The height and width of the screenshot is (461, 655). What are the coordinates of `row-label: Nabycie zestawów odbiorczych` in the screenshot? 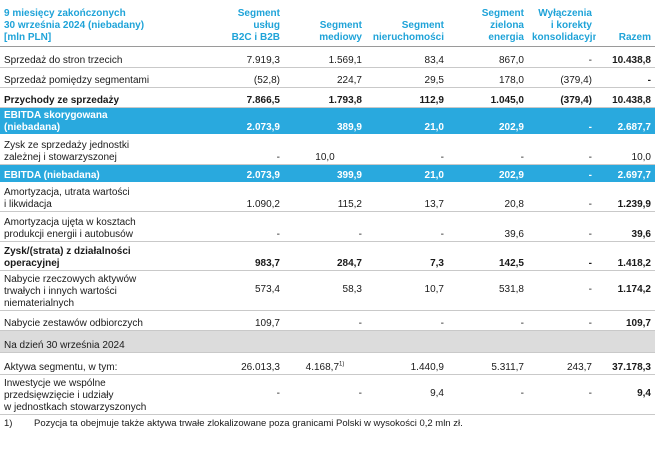 It's located at (100, 320).